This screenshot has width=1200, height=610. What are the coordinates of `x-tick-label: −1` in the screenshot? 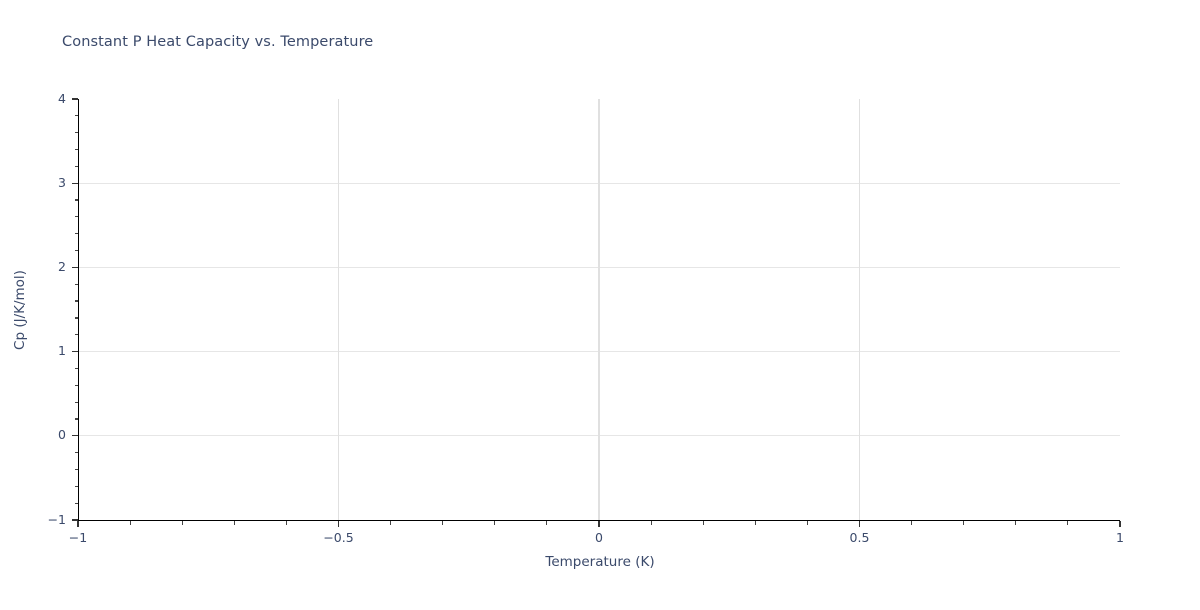 It's located at (78, 537).